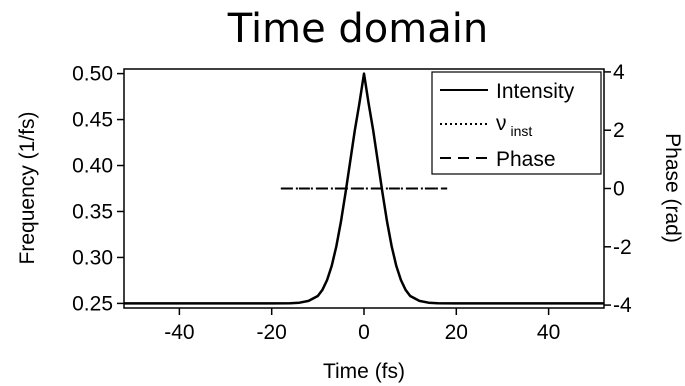 Image resolution: width=685 pixels, height=386 pixels. I want to click on y2-tick-label: -4, so click(622, 305).